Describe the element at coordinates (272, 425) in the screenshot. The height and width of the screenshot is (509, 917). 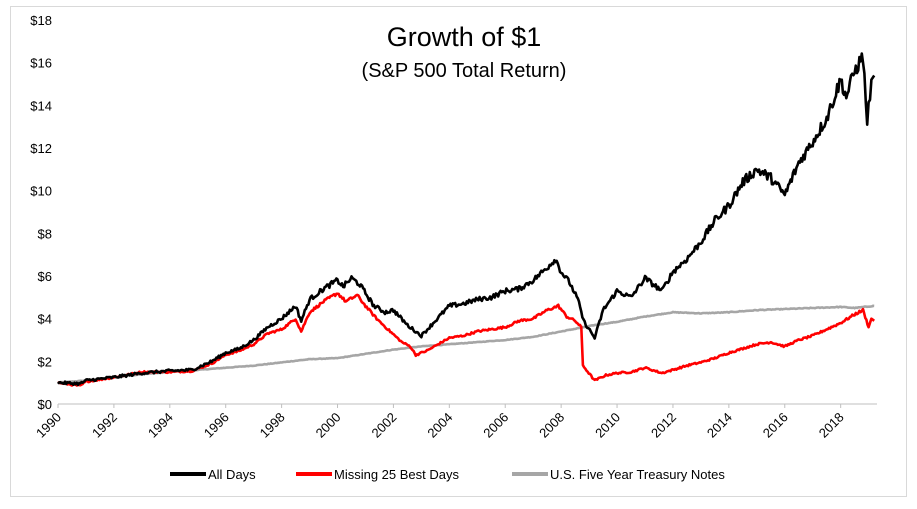
I see `x-tick-label: 1998` at that location.